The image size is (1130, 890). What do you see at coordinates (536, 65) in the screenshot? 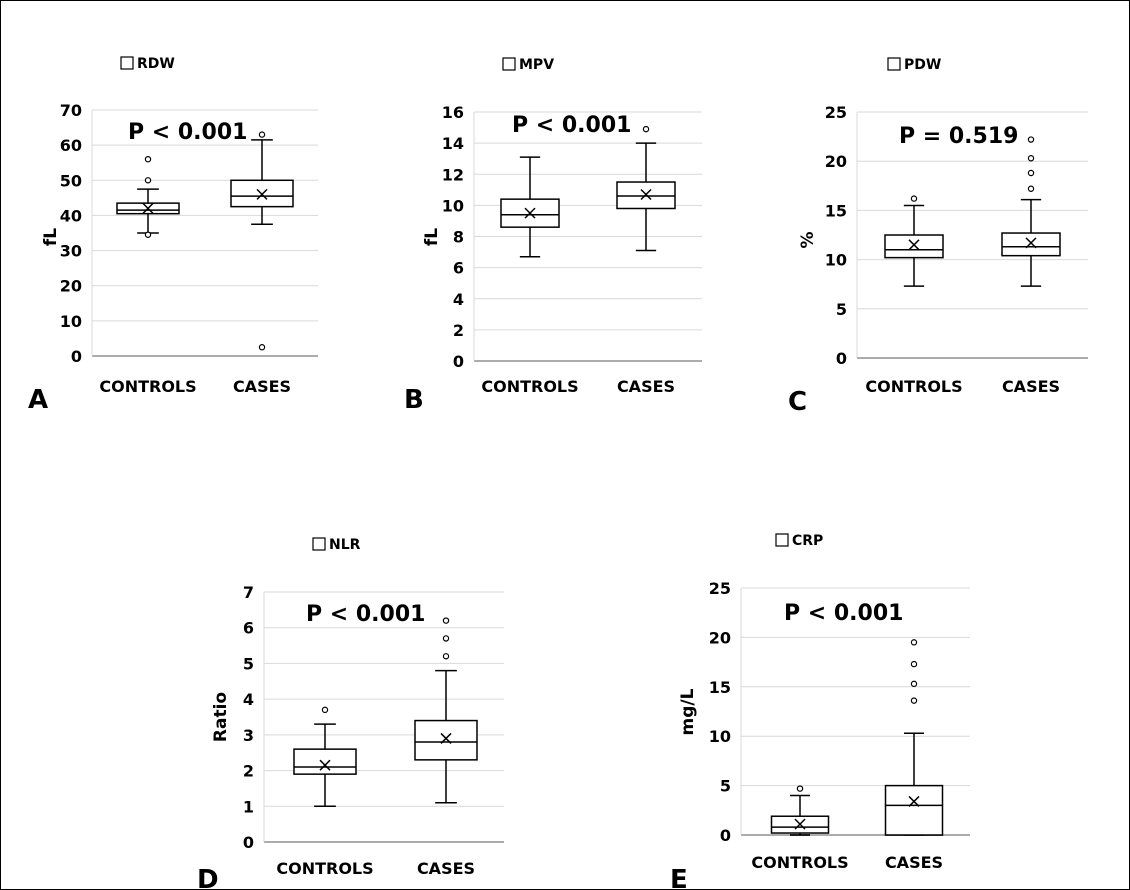
I see `legend-label: MPV` at bounding box center [536, 65].